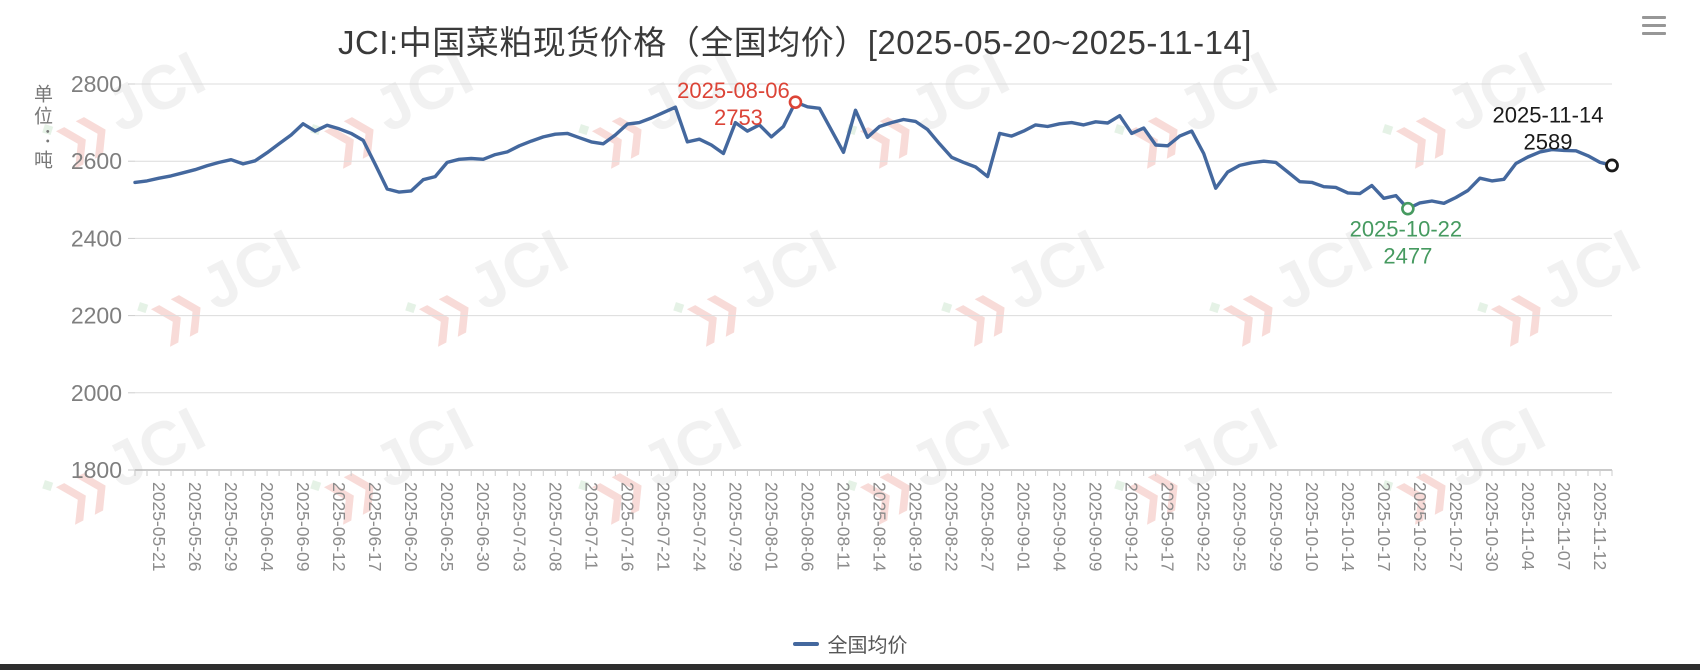 The height and width of the screenshot is (670, 1700). I want to click on x-axis-label: 2025-06-20, so click(411, 527).